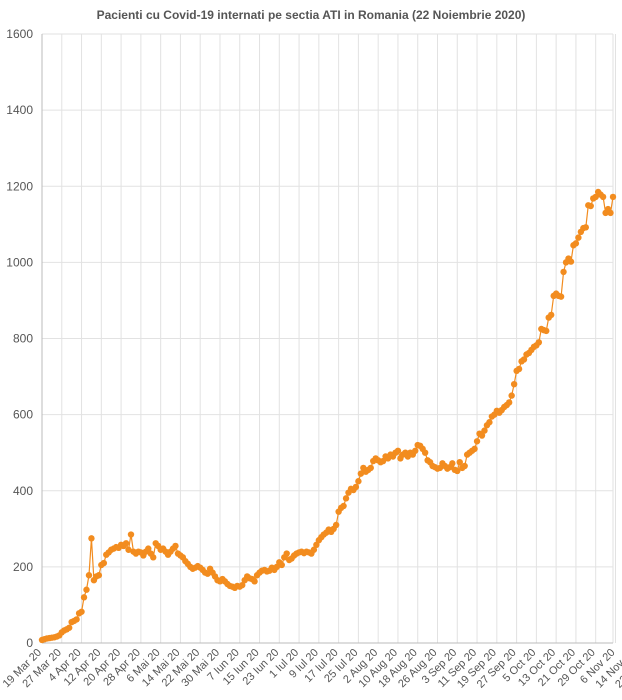 Image resolution: width=622 pixels, height=700 pixels. Describe the element at coordinates (29, 643) in the screenshot. I see `y-tick-label: 0` at that location.